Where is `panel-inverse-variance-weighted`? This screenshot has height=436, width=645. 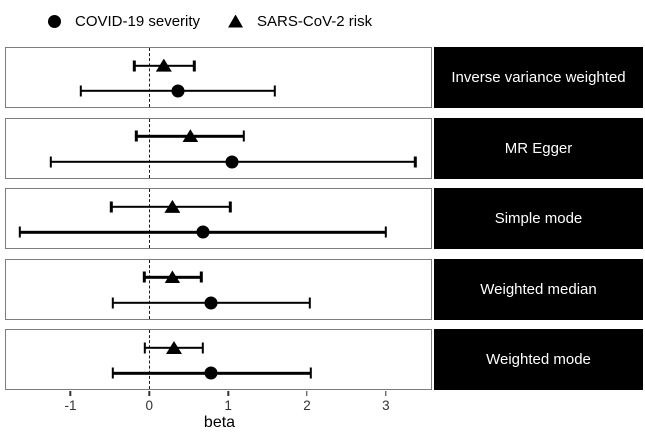
panel-inverse-variance-weighted is located at coordinates (218, 77).